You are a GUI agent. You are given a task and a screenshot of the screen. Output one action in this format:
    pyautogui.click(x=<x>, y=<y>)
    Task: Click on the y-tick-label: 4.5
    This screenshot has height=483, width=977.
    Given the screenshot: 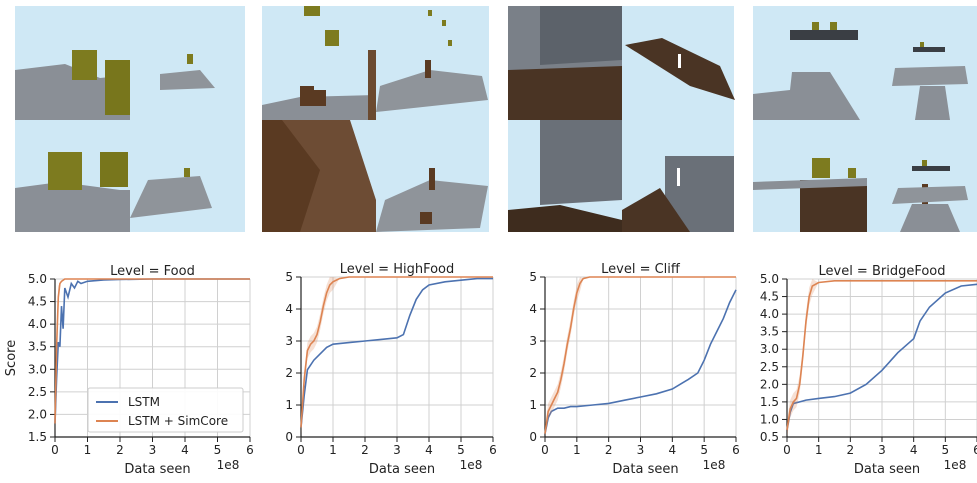 What is the action you would take?
    pyautogui.click(x=37, y=302)
    